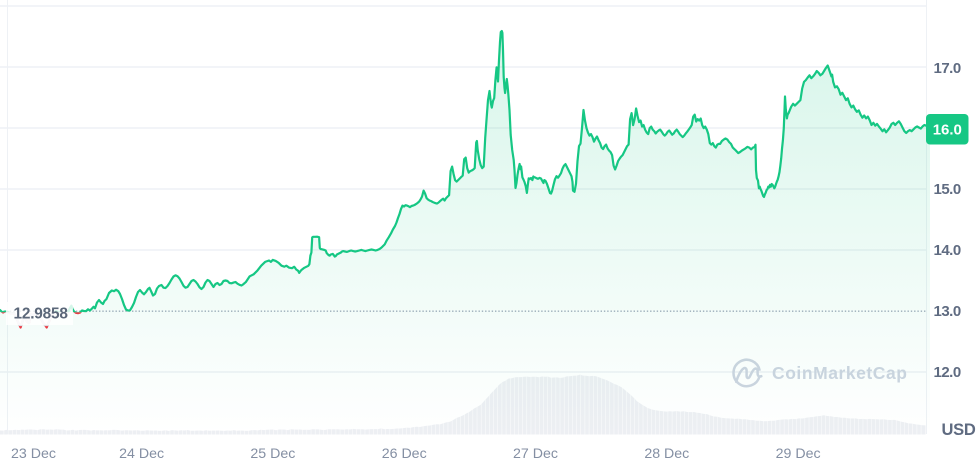  What do you see at coordinates (947, 372) in the screenshot?
I see `svg-text: 12.0` at bounding box center [947, 372].